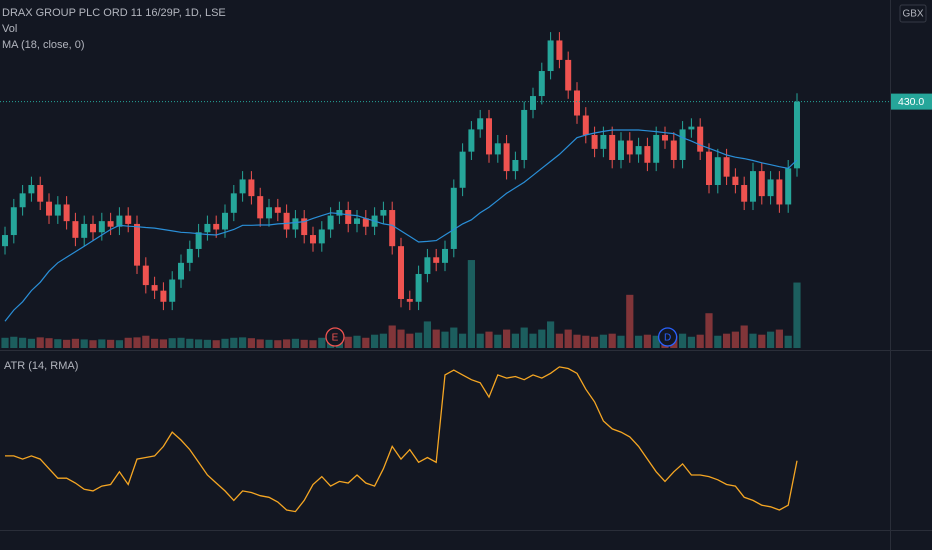 The image size is (932, 550). What do you see at coordinates (114, 13) in the screenshot?
I see `chart-title: DRAX GROUP PLC ORD 11 16/29P, 1D, LSE` at bounding box center [114, 13].